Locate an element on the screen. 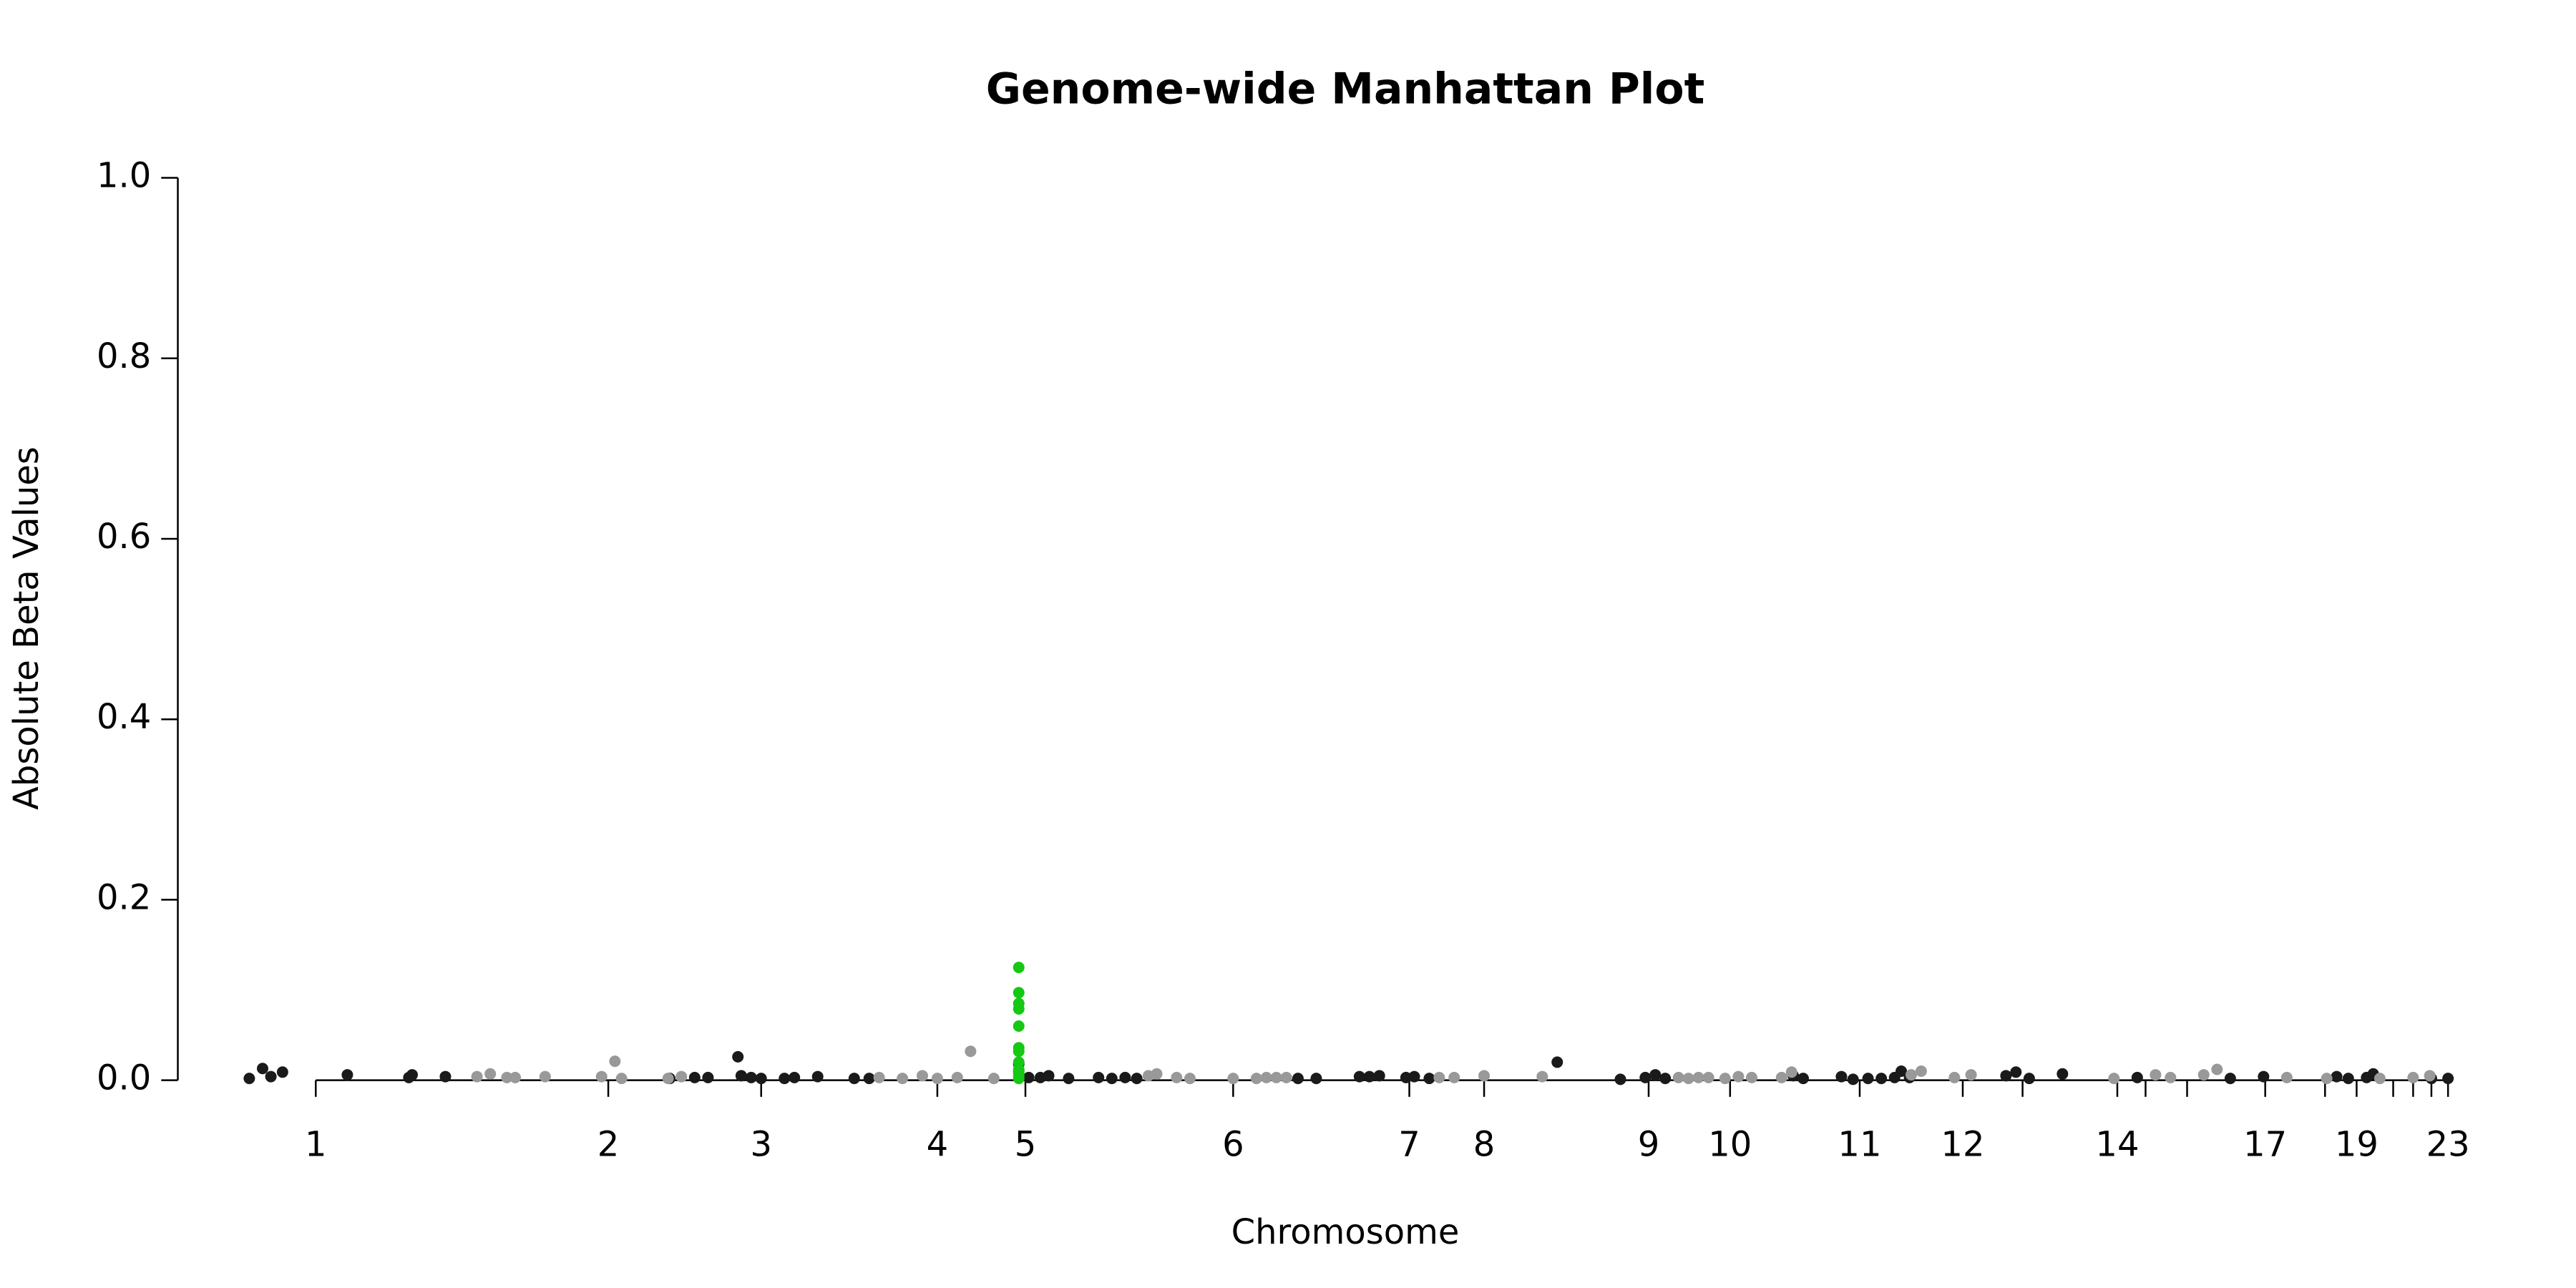 The height and width of the screenshot is (1288, 2576). chart-title: Genome-wide Manhattan Plot is located at coordinates (1345, 89).